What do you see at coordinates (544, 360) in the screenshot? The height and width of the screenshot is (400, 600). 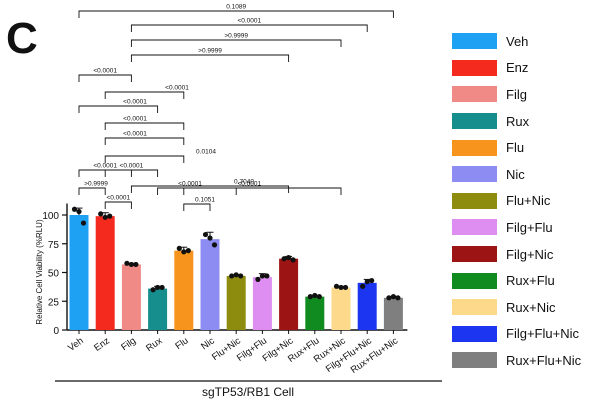 I see `legend-label: Rux+Flu+Nic` at bounding box center [544, 360].